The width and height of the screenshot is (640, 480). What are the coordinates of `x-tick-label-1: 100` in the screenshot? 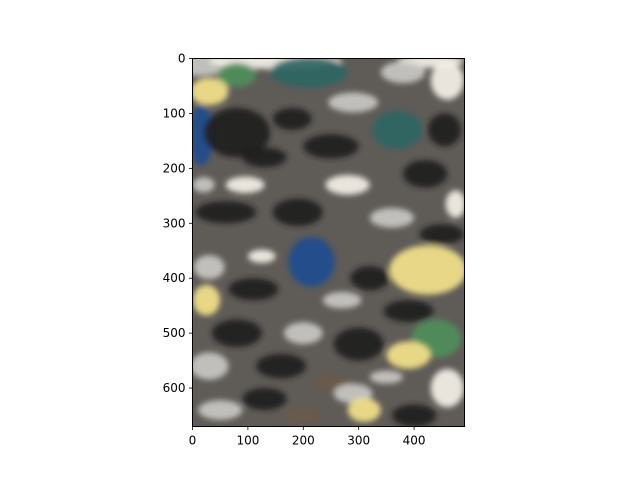 It's located at (247, 441).